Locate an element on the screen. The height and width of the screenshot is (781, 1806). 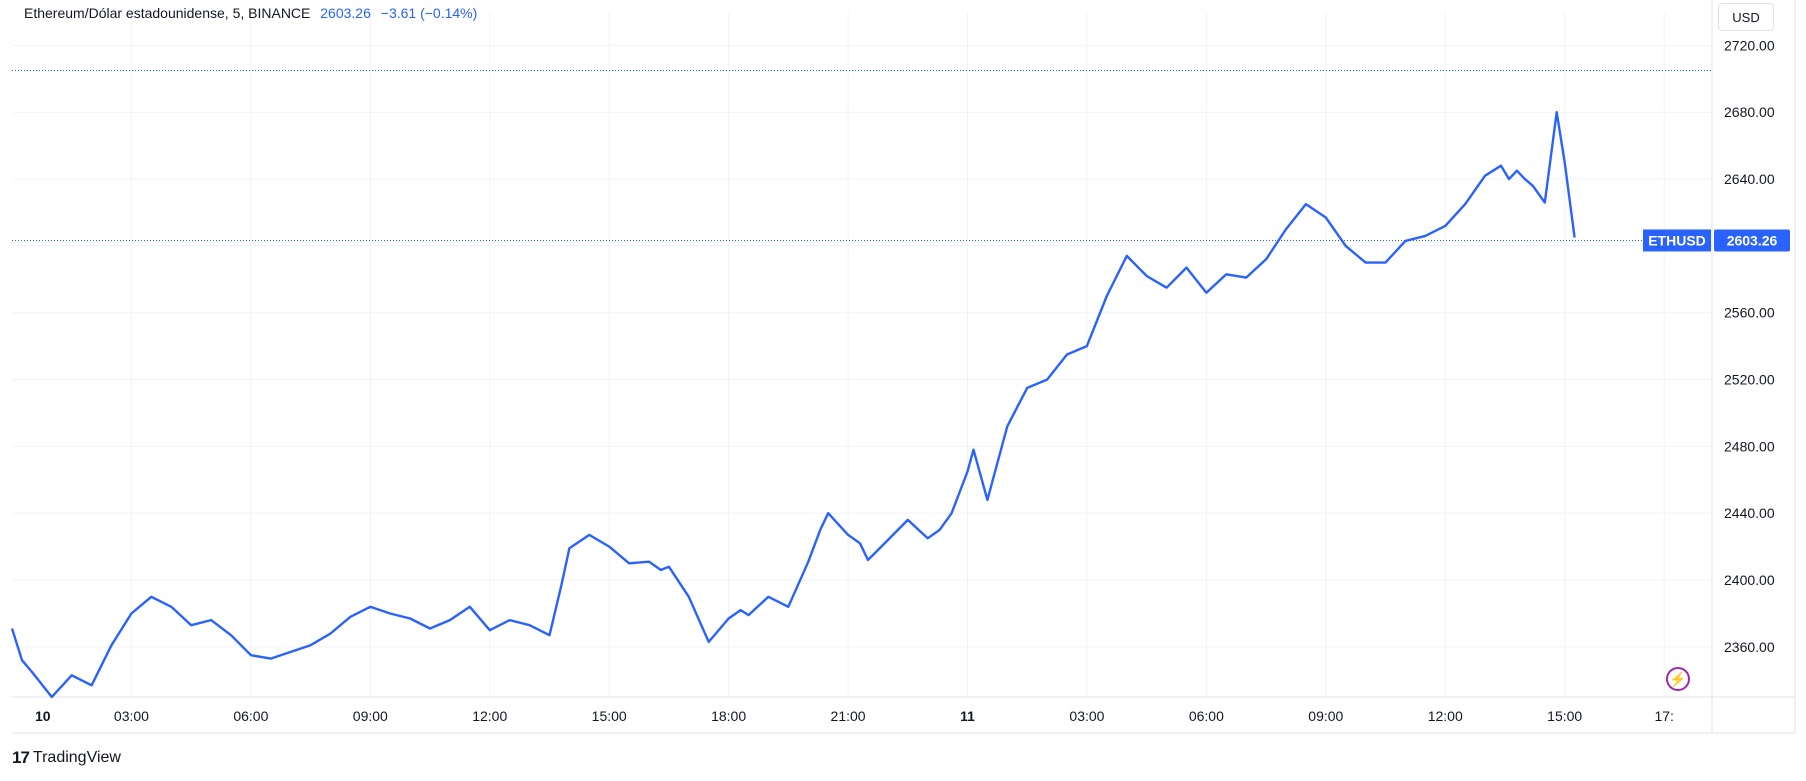
legend-change: −3.61 (−0.14%) is located at coordinates (429, 13).